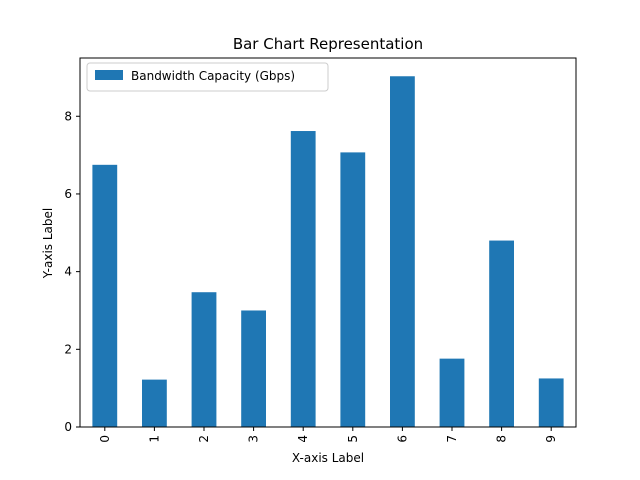  What do you see at coordinates (452, 439) in the screenshot?
I see `x-tick-label-7: 7` at bounding box center [452, 439].